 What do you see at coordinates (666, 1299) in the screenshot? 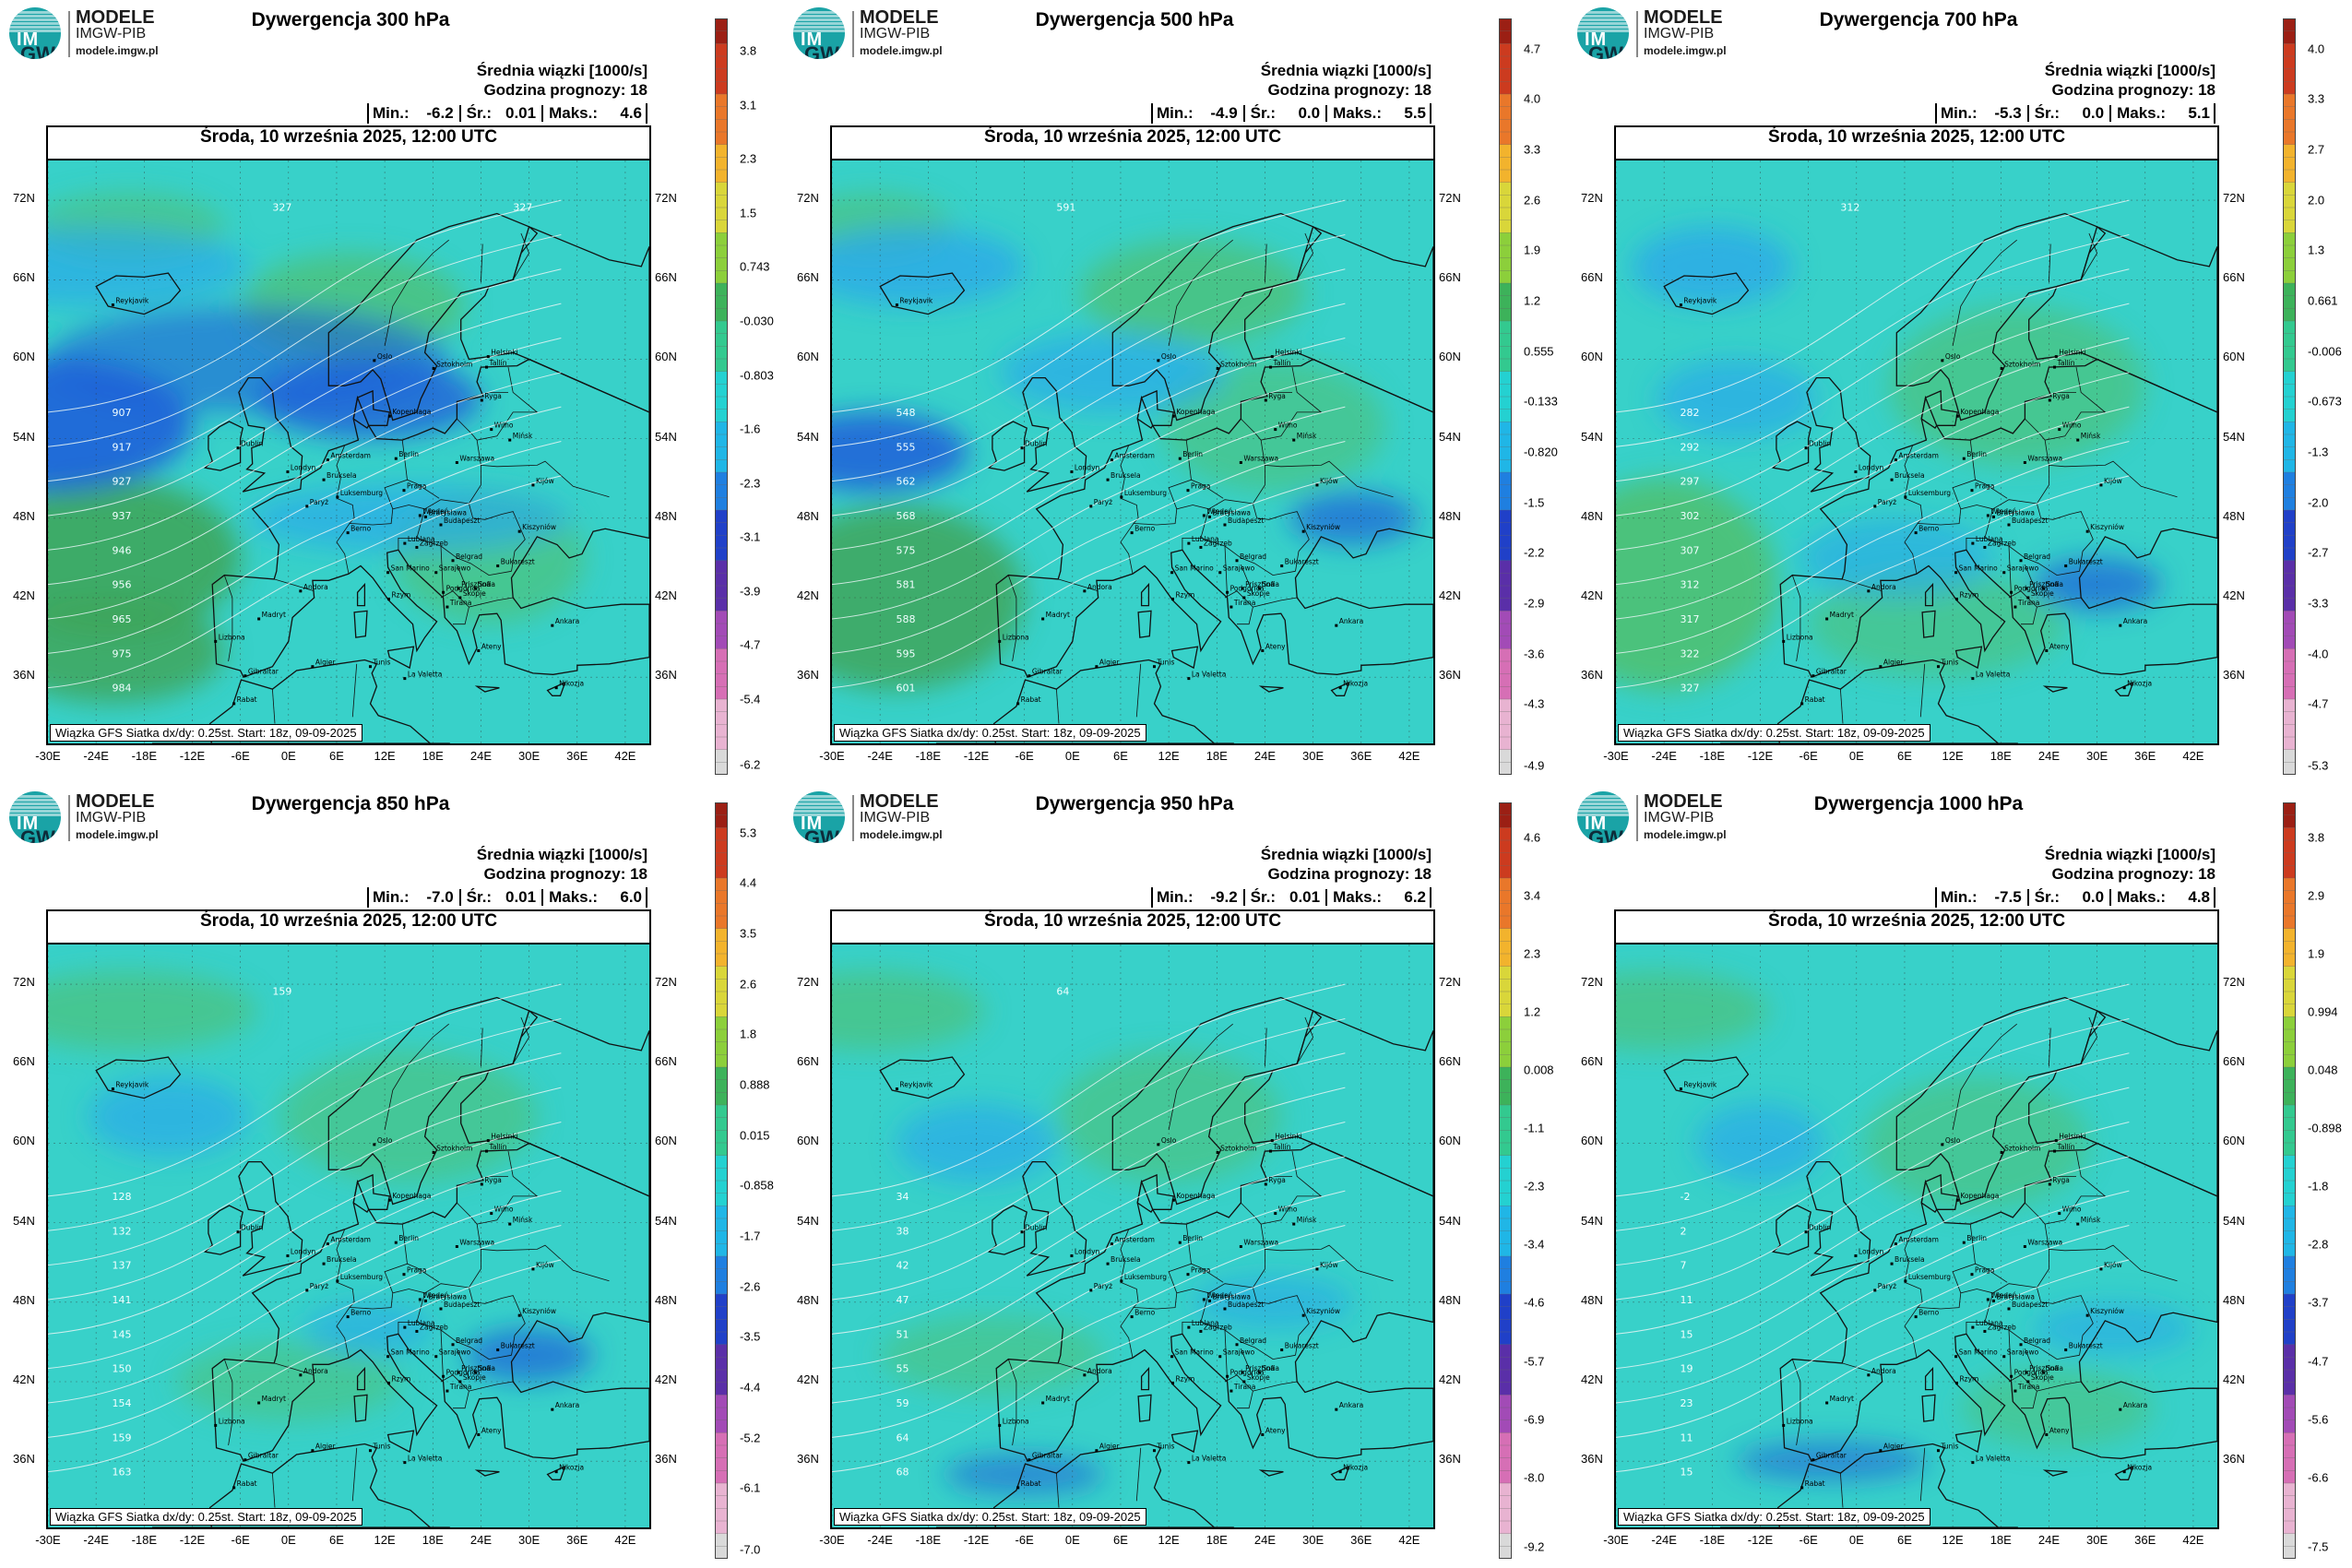
I see `lat-label-right: 48N` at bounding box center [666, 1299].